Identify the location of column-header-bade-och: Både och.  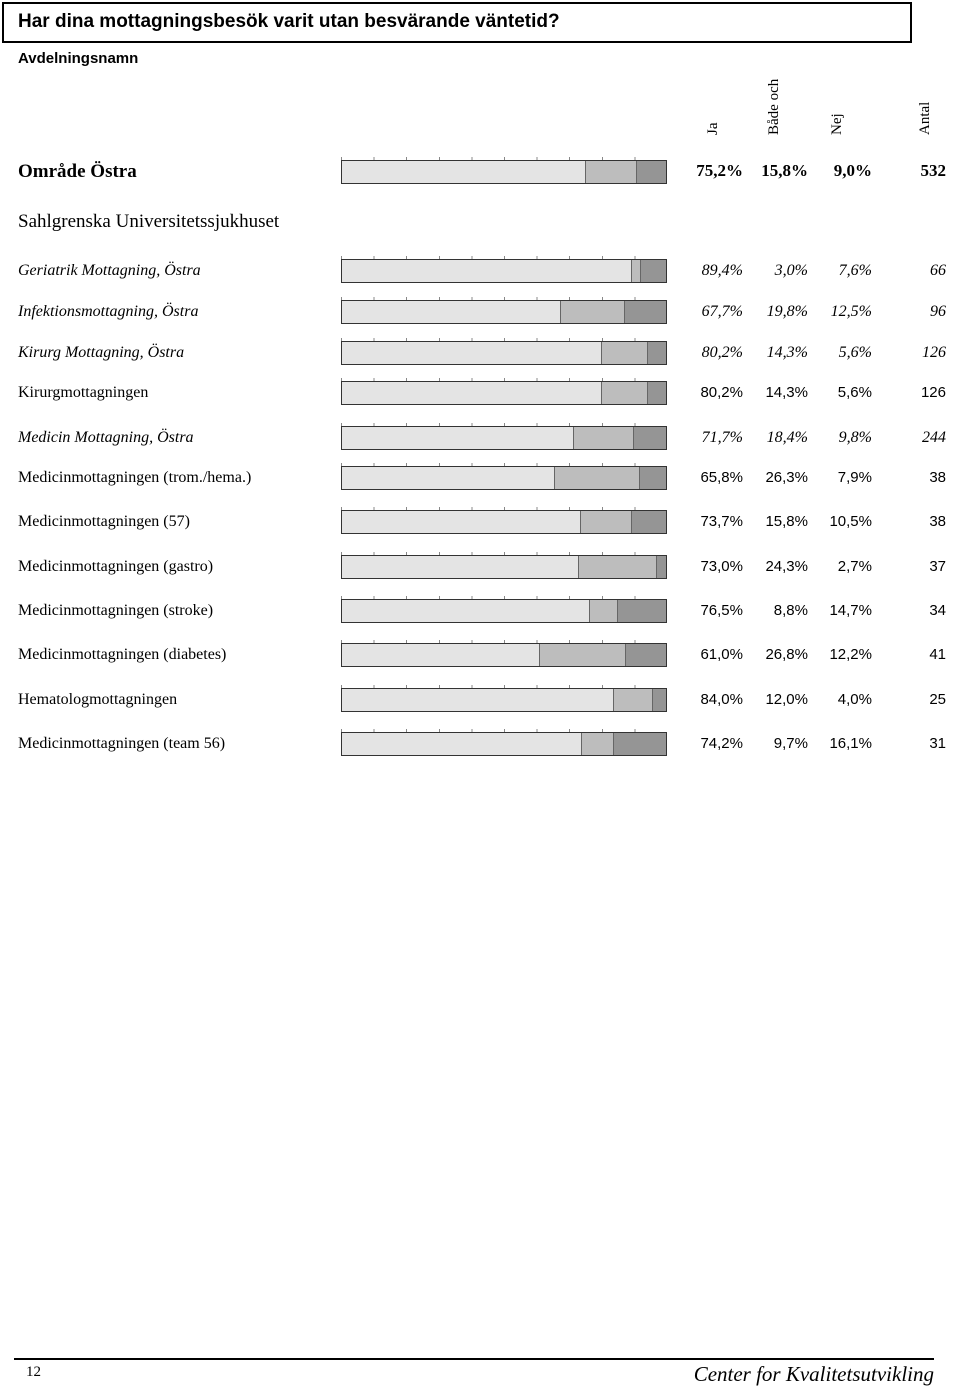
(774, 106).